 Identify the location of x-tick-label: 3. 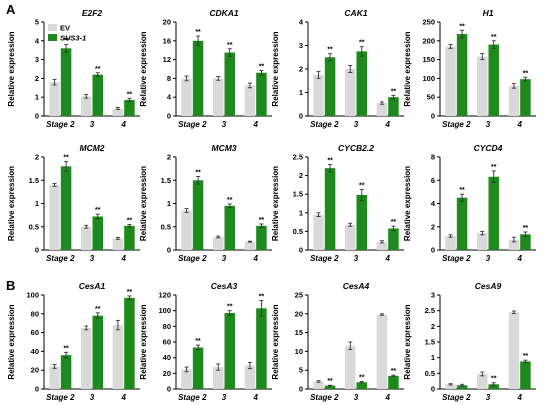
(356, 397).